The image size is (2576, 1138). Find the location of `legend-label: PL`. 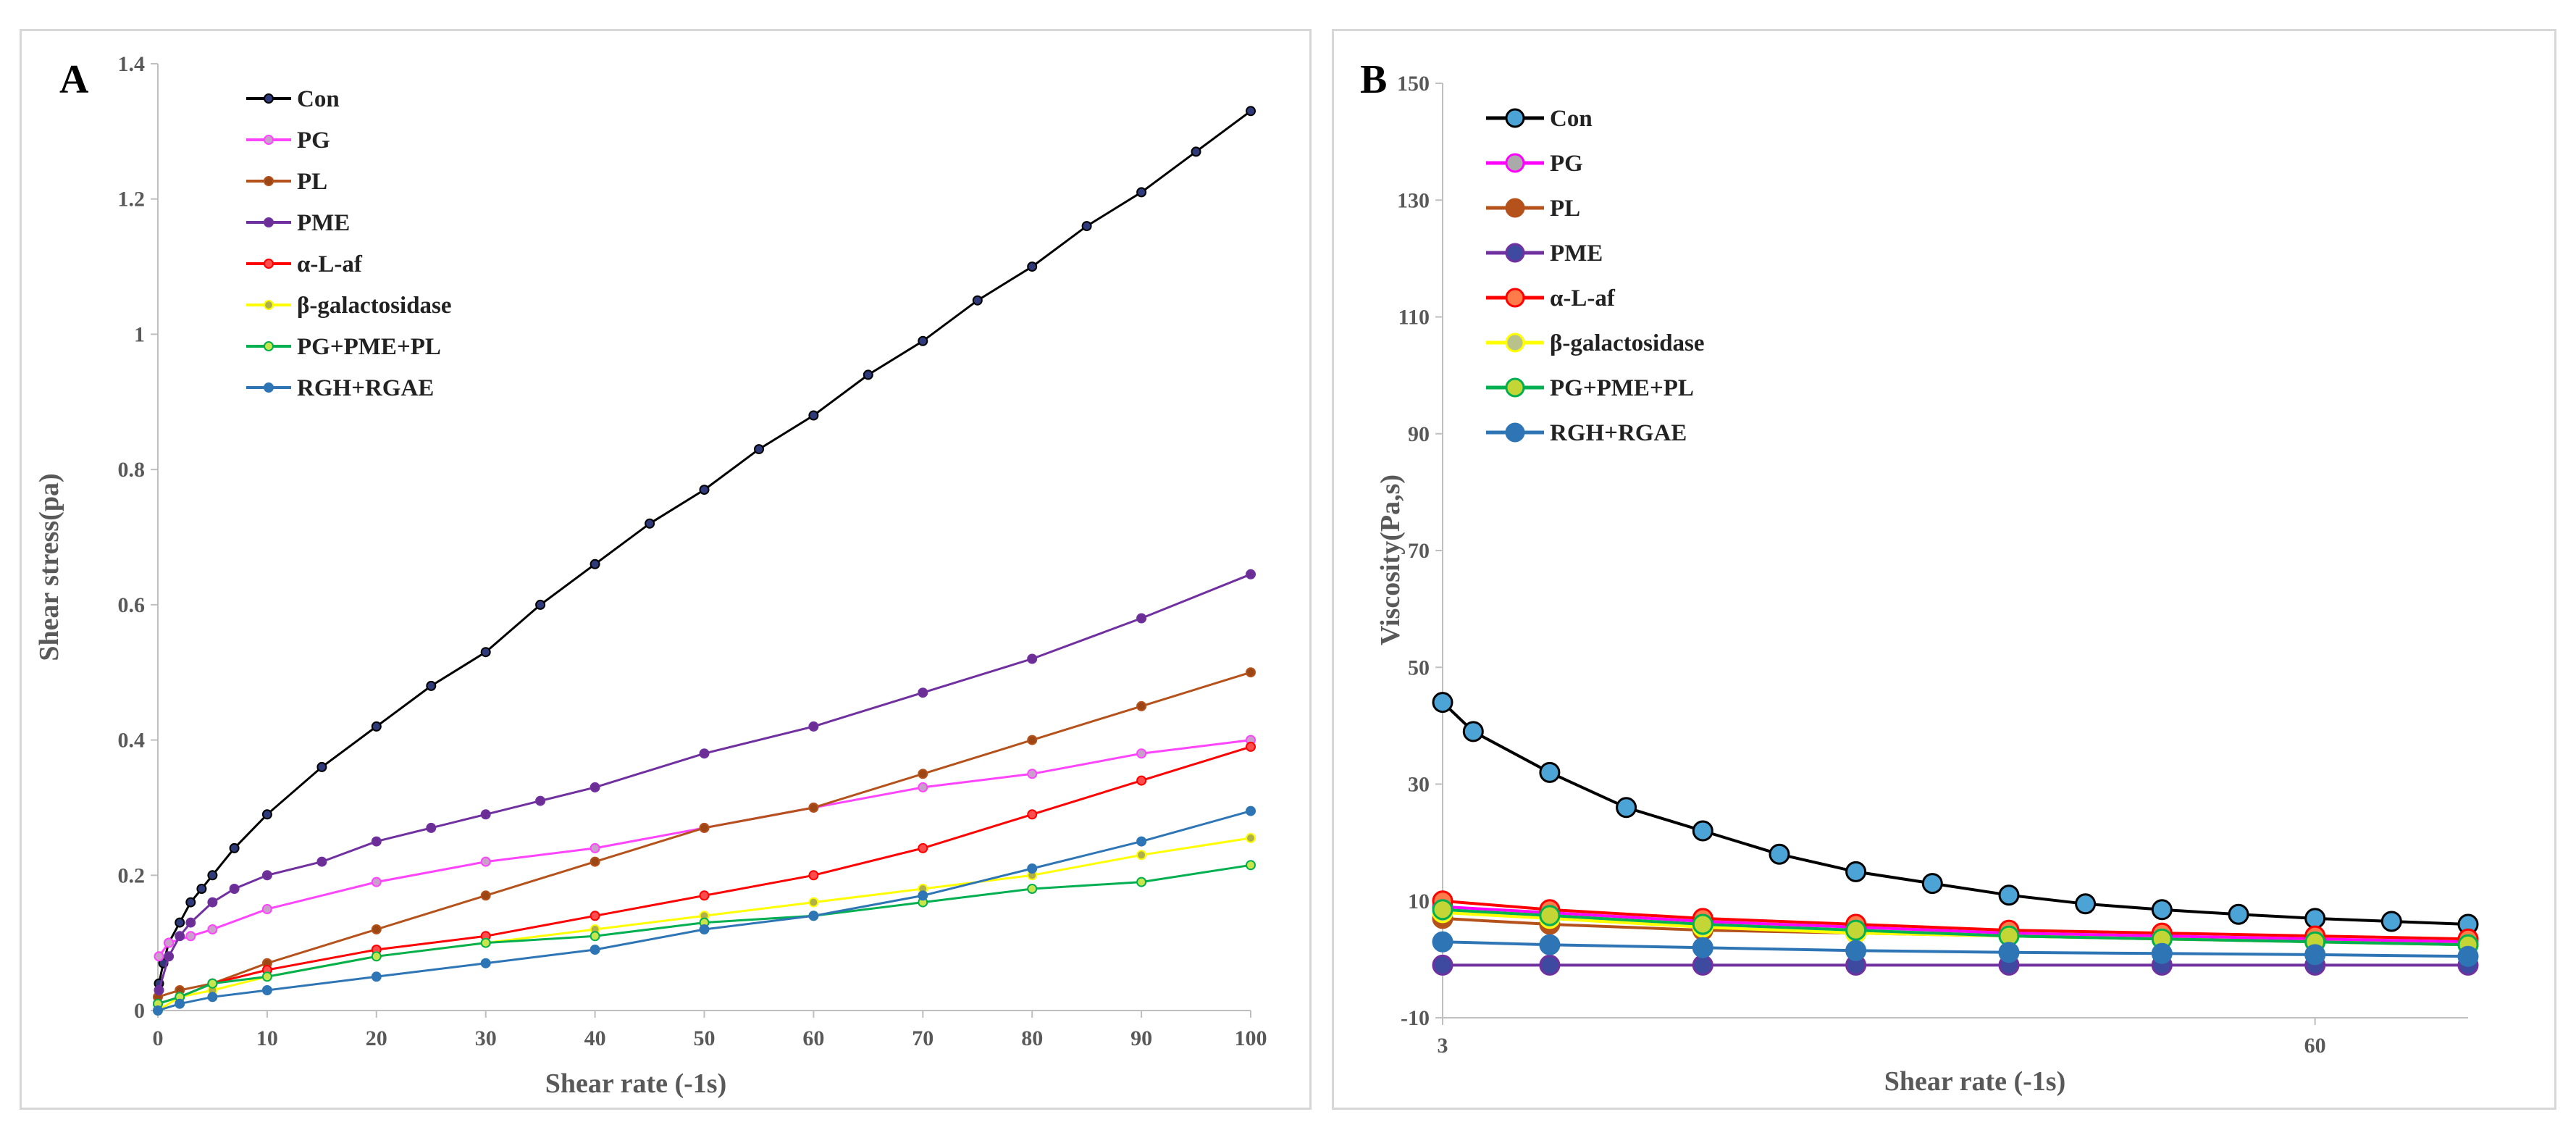

legend-label: PL is located at coordinates (312, 182).